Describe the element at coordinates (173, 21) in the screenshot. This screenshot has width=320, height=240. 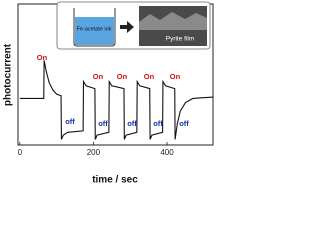
I see `film-texture` at that location.